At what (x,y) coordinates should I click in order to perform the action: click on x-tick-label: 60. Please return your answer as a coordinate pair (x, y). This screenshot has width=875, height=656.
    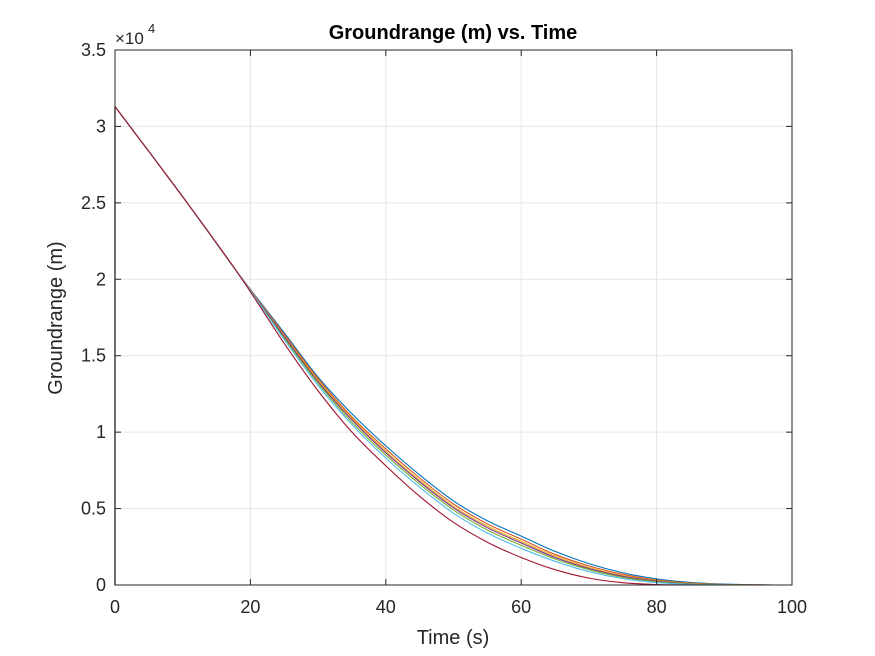
    Looking at the image, I should click on (521, 607).